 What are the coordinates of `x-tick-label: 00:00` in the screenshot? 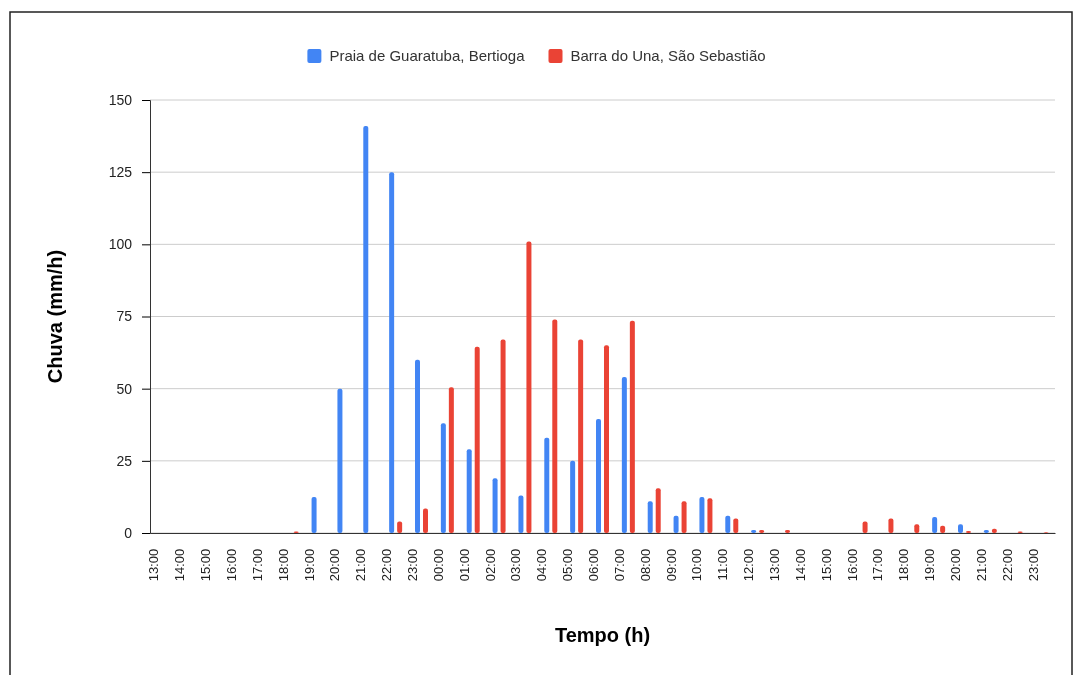 It's located at (438, 565).